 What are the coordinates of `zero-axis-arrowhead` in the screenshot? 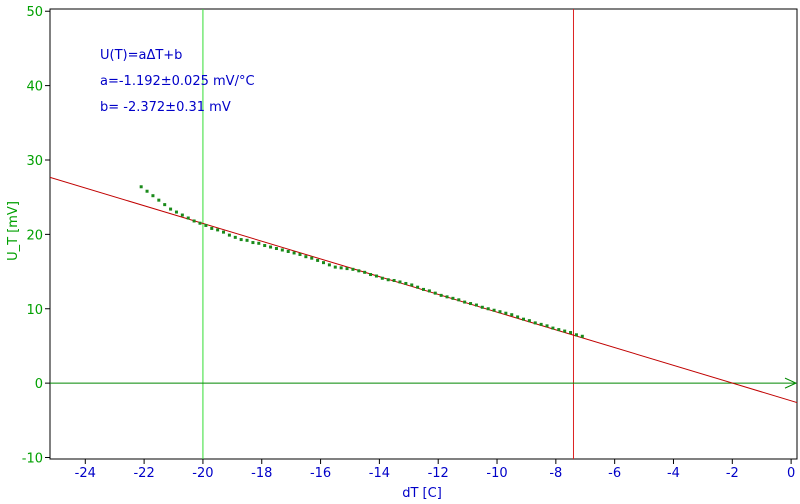 It's located at (791, 383).